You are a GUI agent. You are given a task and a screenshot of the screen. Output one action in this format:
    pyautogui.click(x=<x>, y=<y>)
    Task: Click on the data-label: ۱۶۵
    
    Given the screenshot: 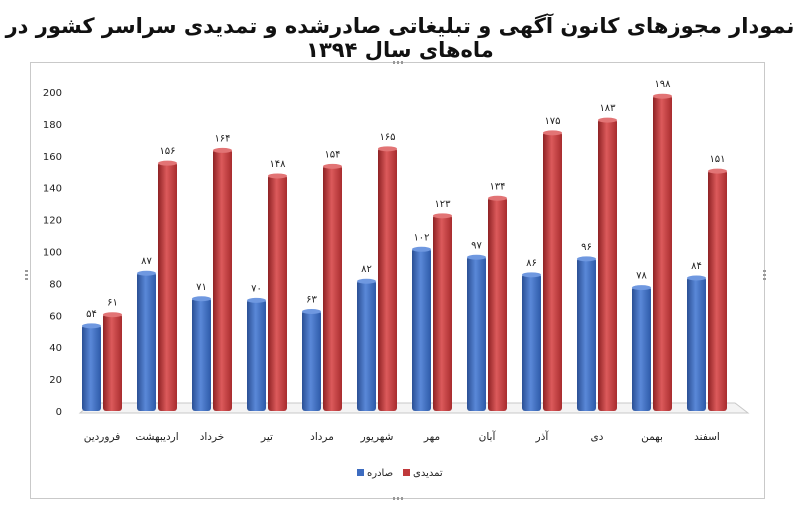 What is the action you would take?
    pyautogui.click(x=387, y=137)
    